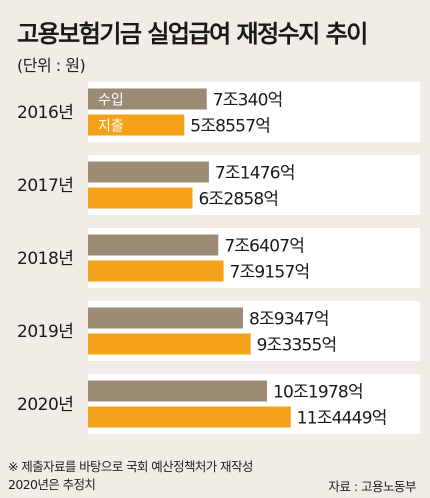 This screenshot has width=430, height=498. Describe the element at coordinates (45, 259) in the screenshot. I see `year-label: 2018년` at that location.